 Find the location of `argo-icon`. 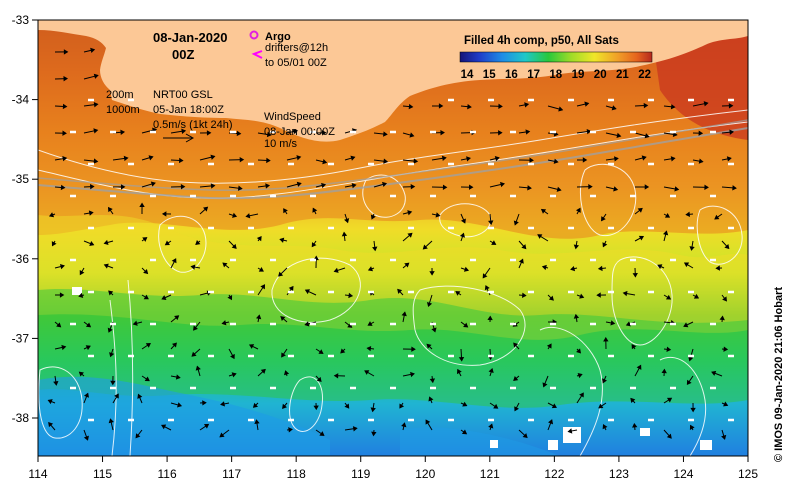

argo-icon is located at coordinates (254, 35).